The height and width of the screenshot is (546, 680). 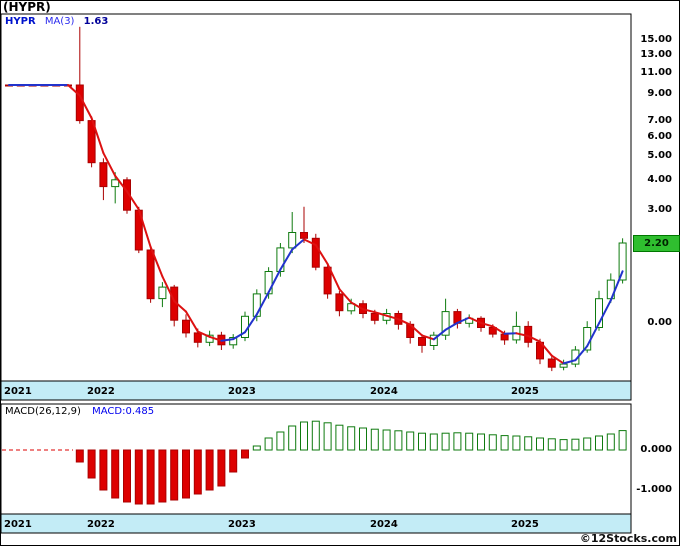 What do you see at coordinates (656, 39) in the screenshot?
I see `price-axis-tick: 15.00` at bounding box center [656, 39].